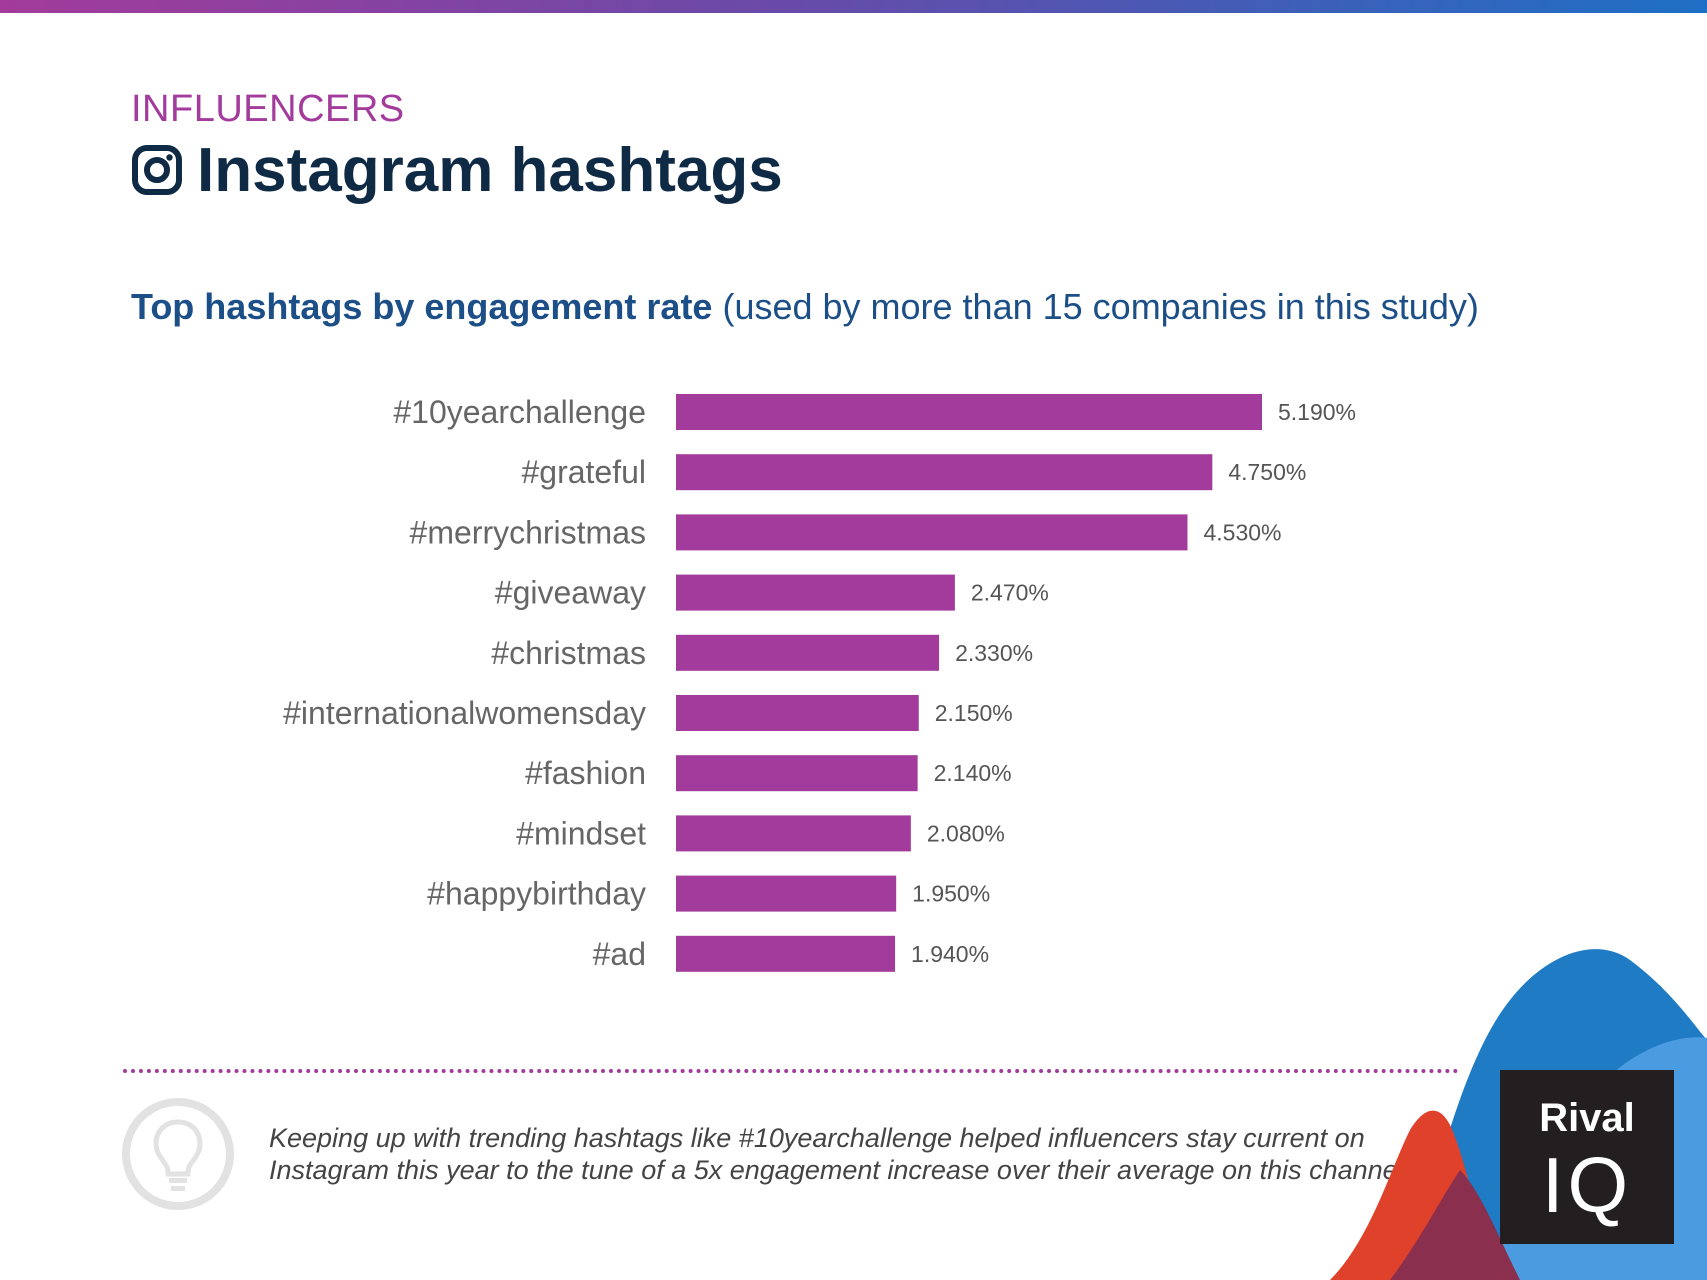 The height and width of the screenshot is (1280, 1707). I want to click on rival-iq-logo: Rival IQ, so click(1587, 1157).